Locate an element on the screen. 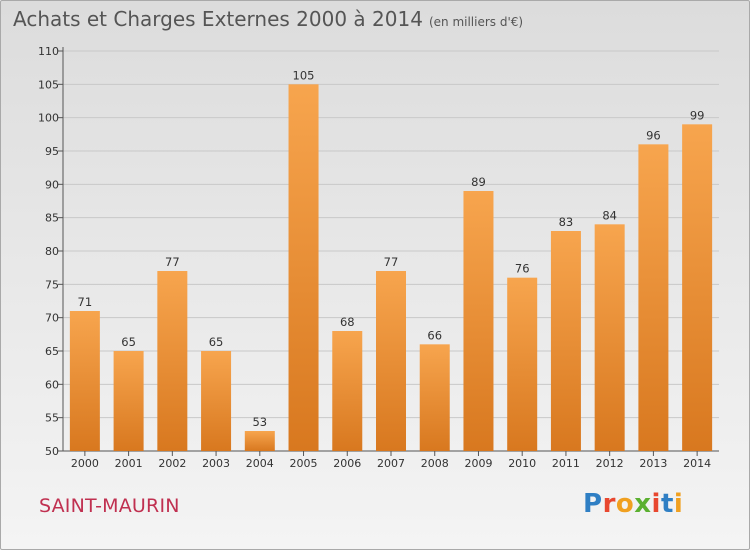 The width and height of the screenshot is (750, 550). bar-2013 is located at coordinates (653, 298).